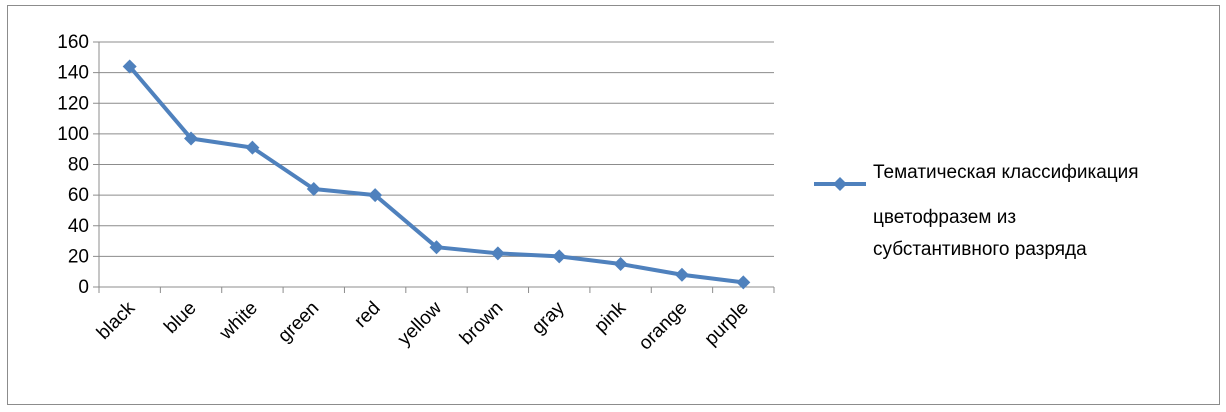 This screenshot has height=412, width=1226. I want to click on legend-label: субстантивного разряда, so click(980, 249).